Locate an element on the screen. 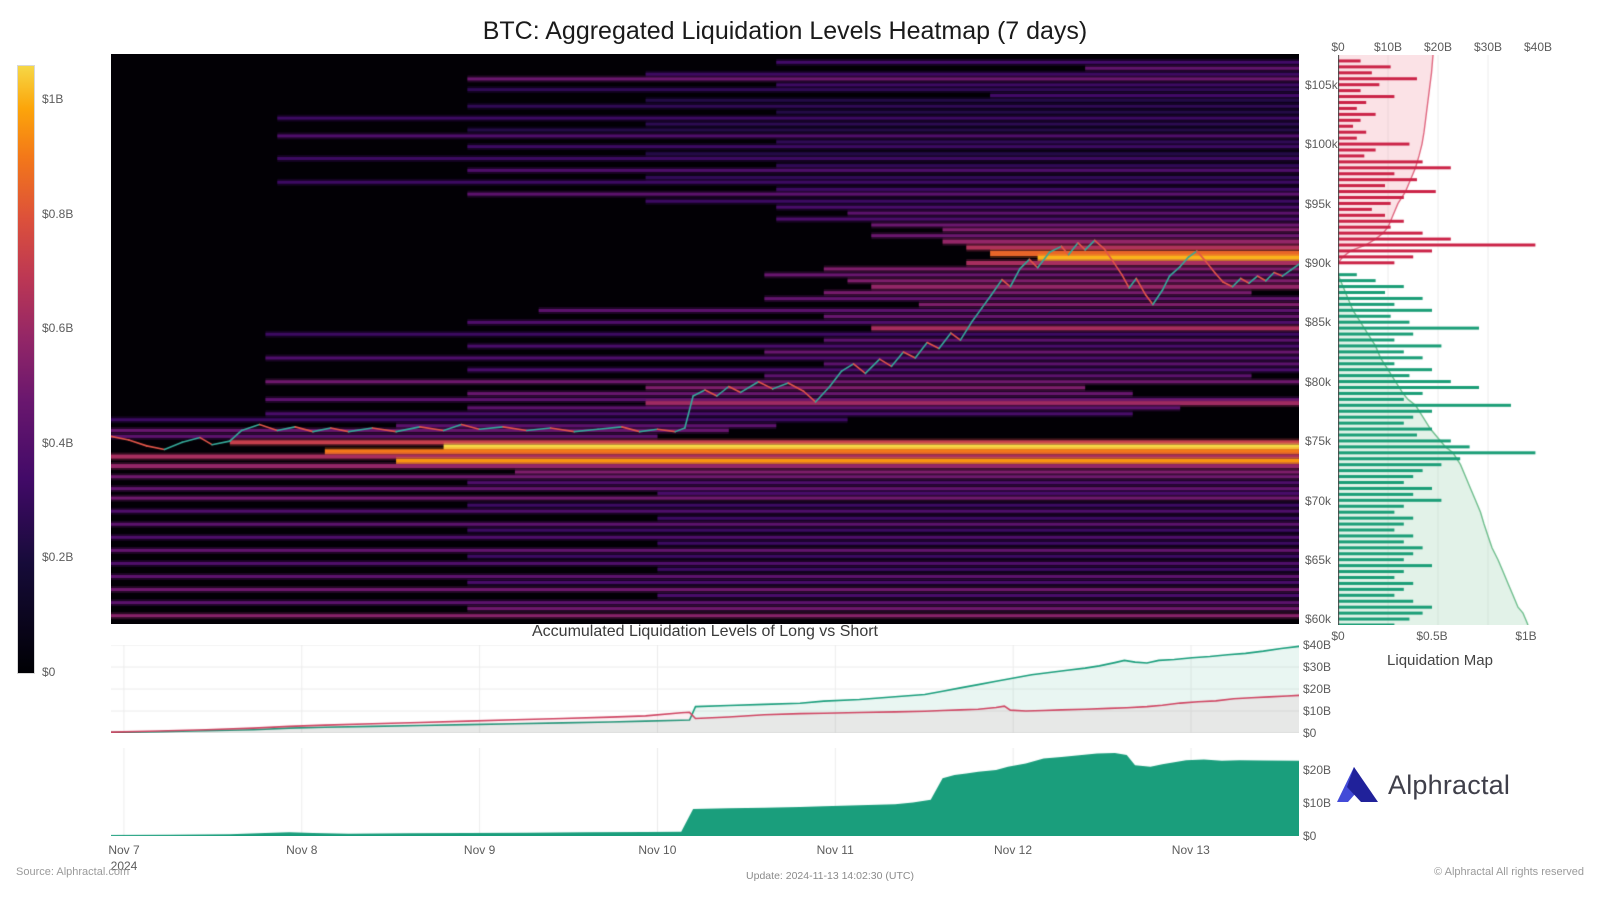 The width and height of the screenshot is (1600, 900). price-tick: $65k is located at coordinates (1318, 559).